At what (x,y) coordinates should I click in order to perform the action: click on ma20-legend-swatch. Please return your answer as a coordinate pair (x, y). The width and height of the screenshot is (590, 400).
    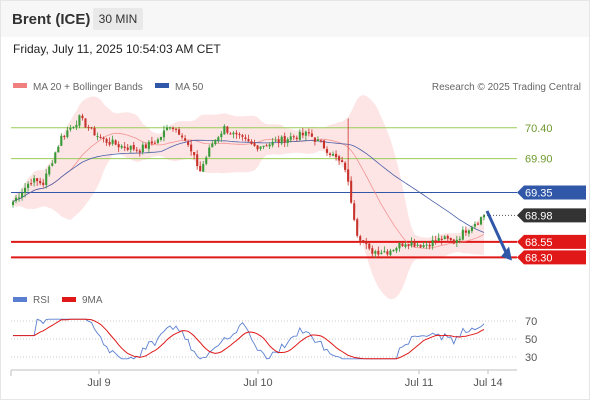
    Looking at the image, I should click on (20, 85).